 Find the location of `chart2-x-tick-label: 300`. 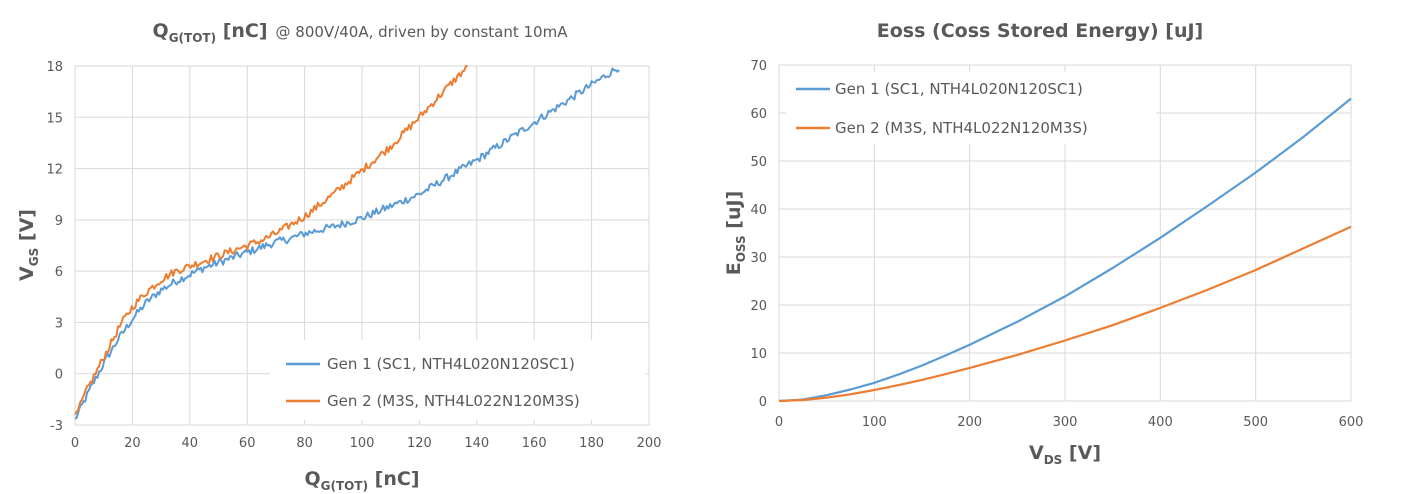

chart2-x-tick-label: 300 is located at coordinates (1065, 422).